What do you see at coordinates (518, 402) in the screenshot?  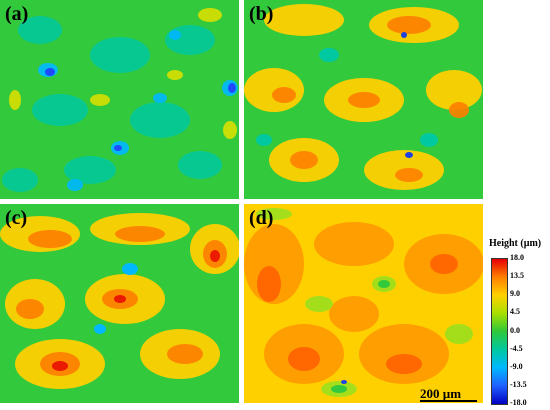 I see `colorbar-tick: -18.0` at bounding box center [518, 402].